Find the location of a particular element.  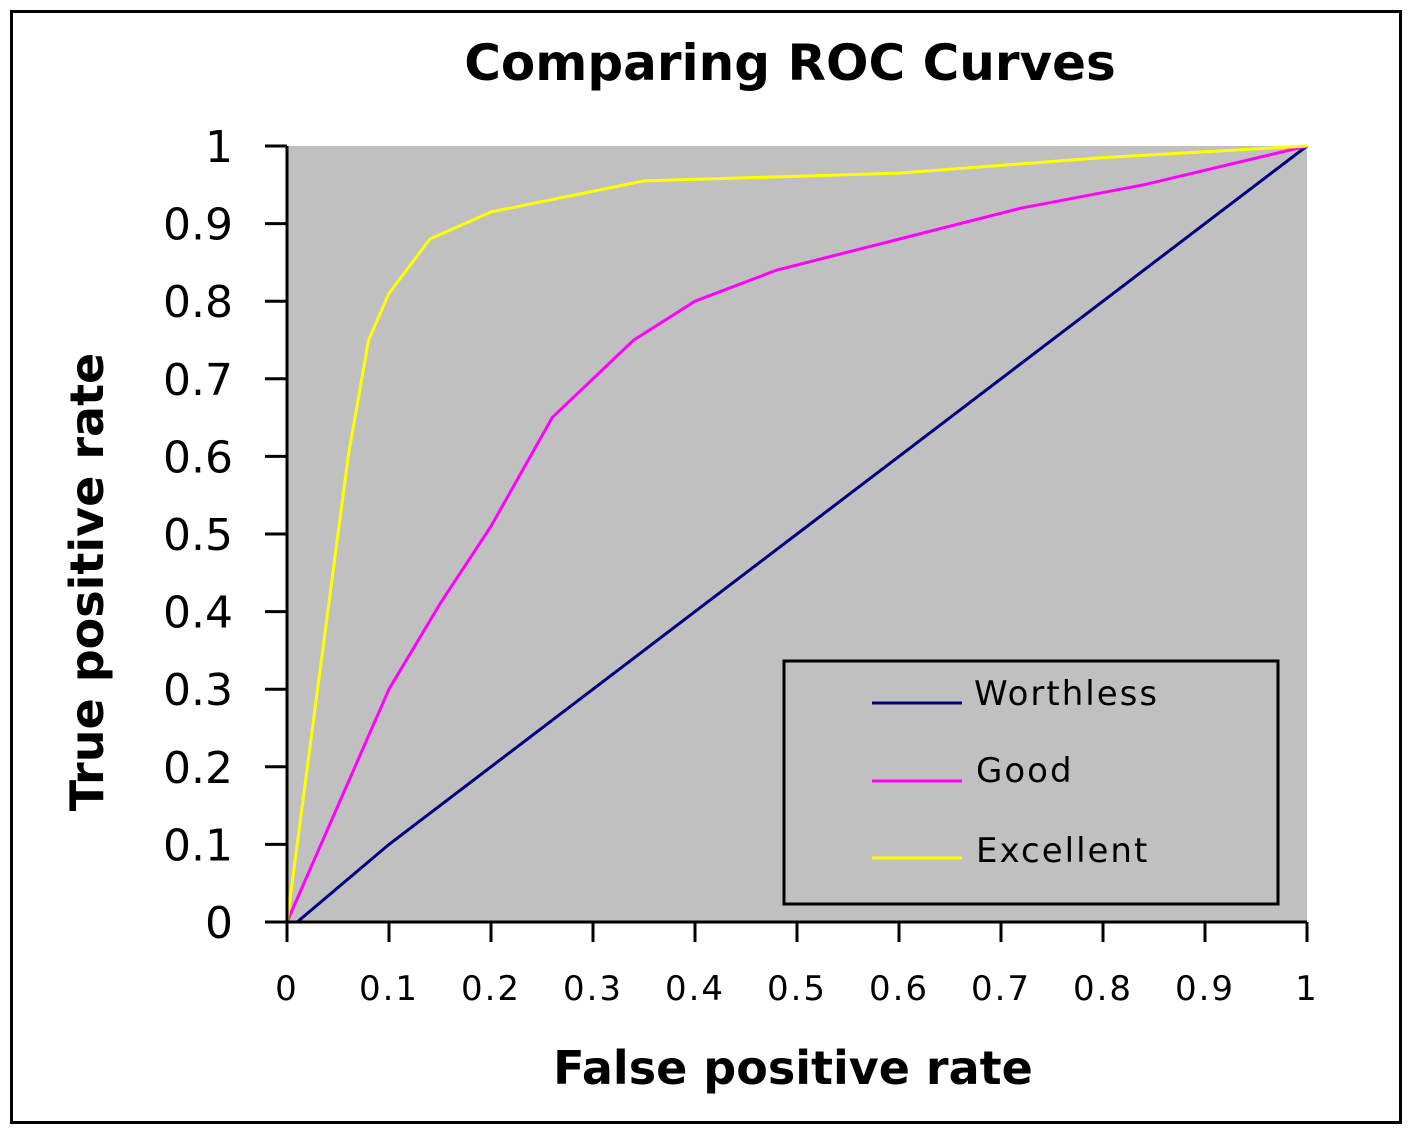

y-tick-label: 0.1 is located at coordinates (198, 845).